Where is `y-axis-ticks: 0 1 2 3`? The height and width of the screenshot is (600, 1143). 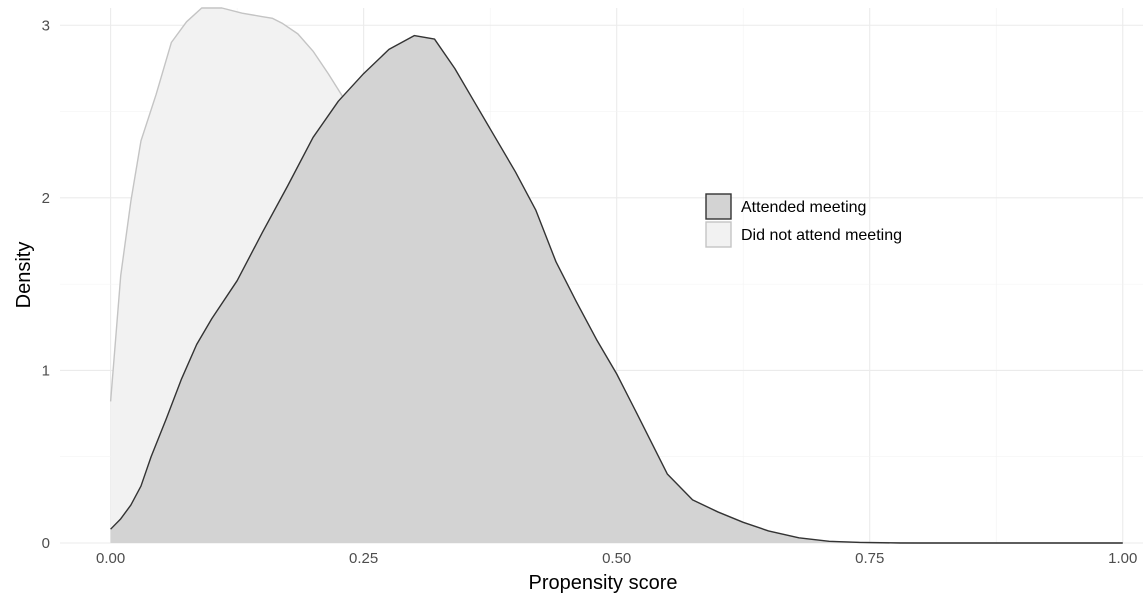 y-axis-ticks: 0 1 2 3 is located at coordinates (46, 284).